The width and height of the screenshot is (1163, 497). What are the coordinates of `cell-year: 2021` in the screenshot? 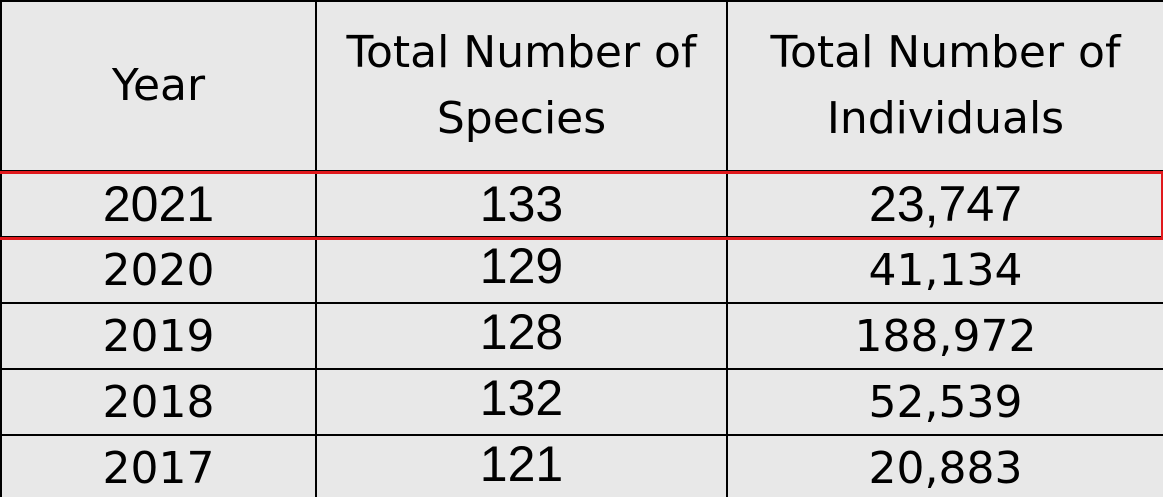 It's located at (158, 204).